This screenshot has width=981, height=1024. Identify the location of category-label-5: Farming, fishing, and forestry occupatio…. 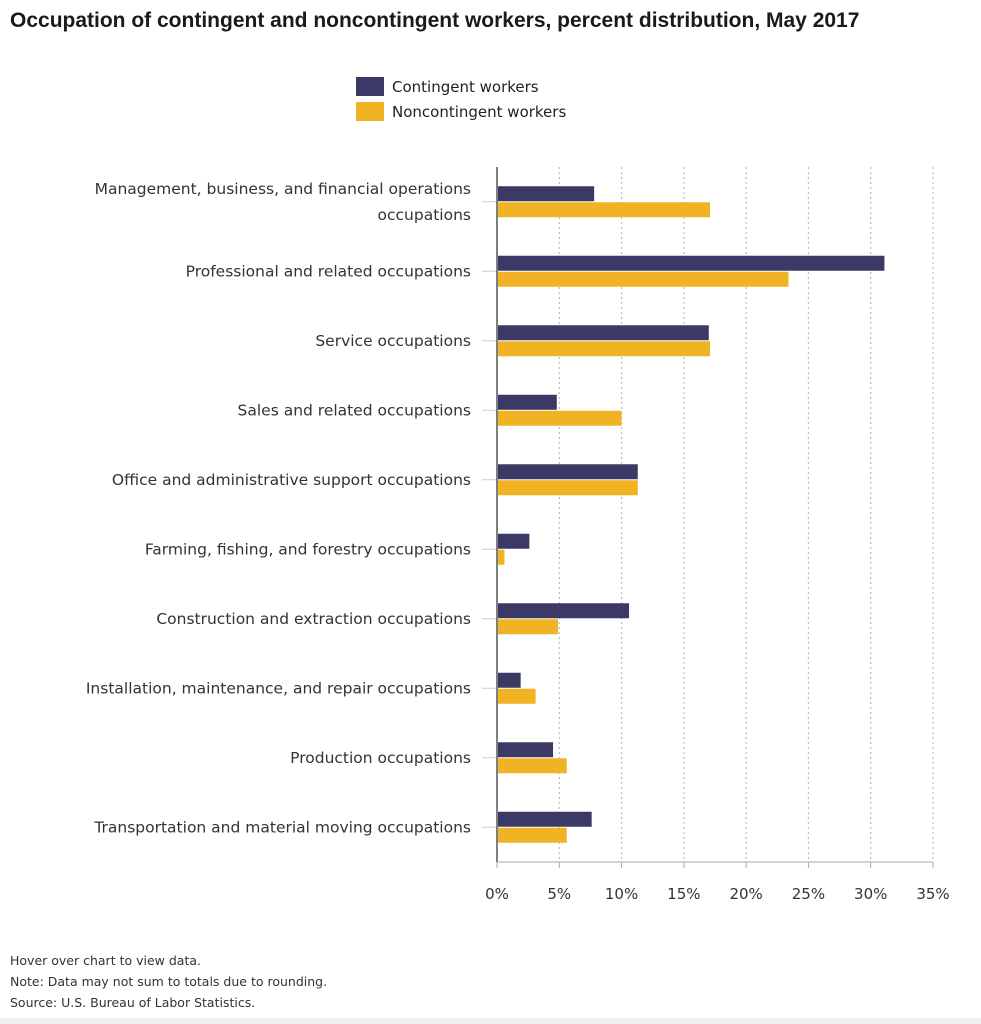
(308, 549).